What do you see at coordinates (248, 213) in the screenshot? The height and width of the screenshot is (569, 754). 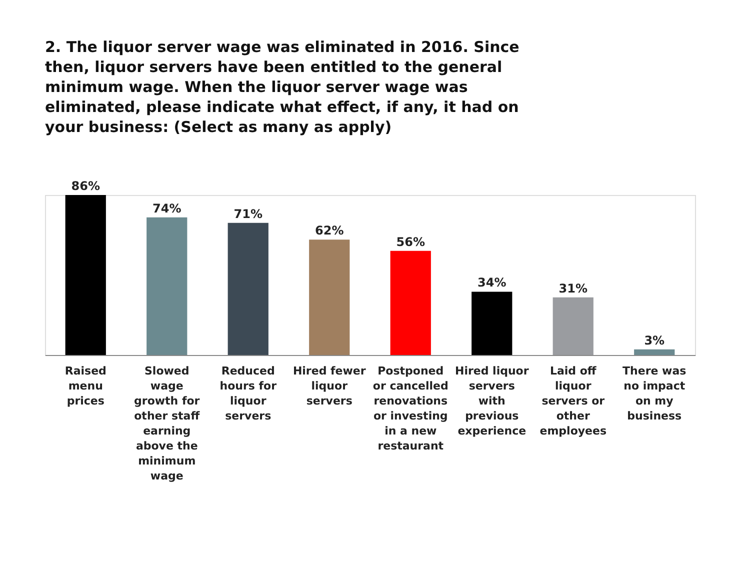 I see `data-label: 71%` at bounding box center [248, 213].